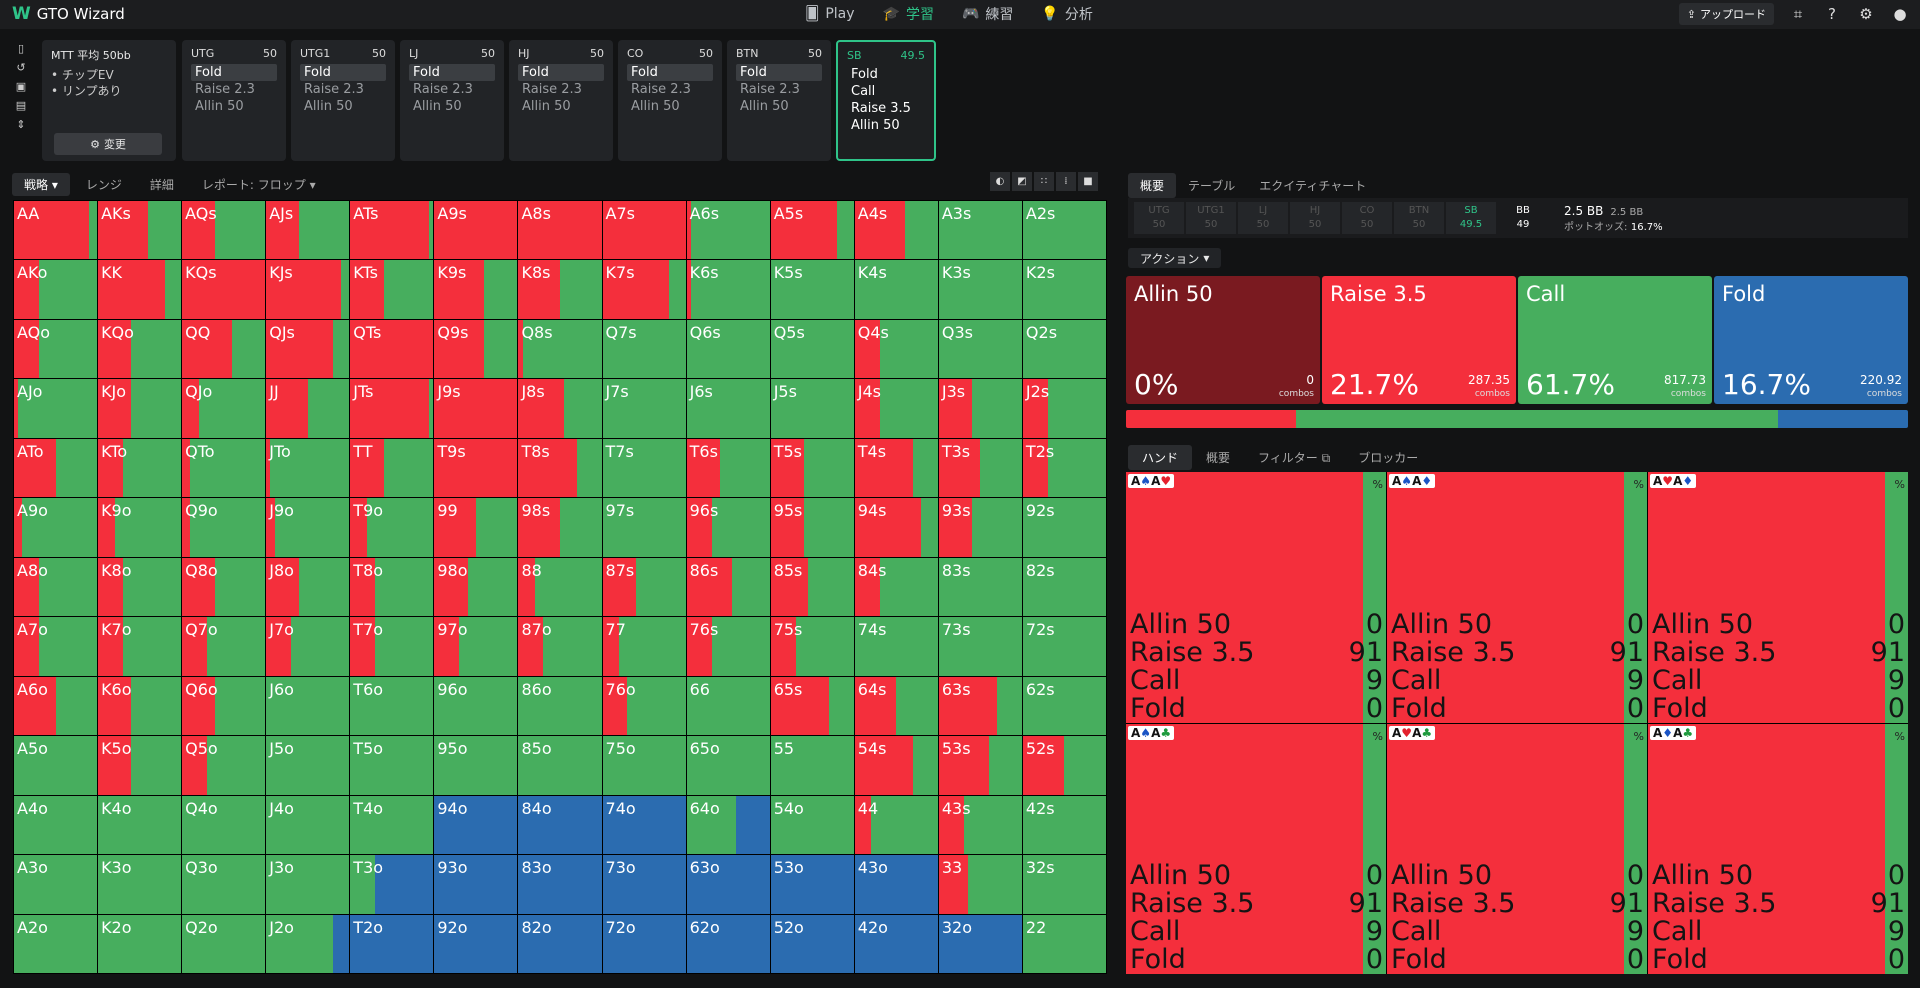  What do you see at coordinates (1064, 289) in the screenshot?
I see `hand-cell: K2s` at bounding box center [1064, 289].